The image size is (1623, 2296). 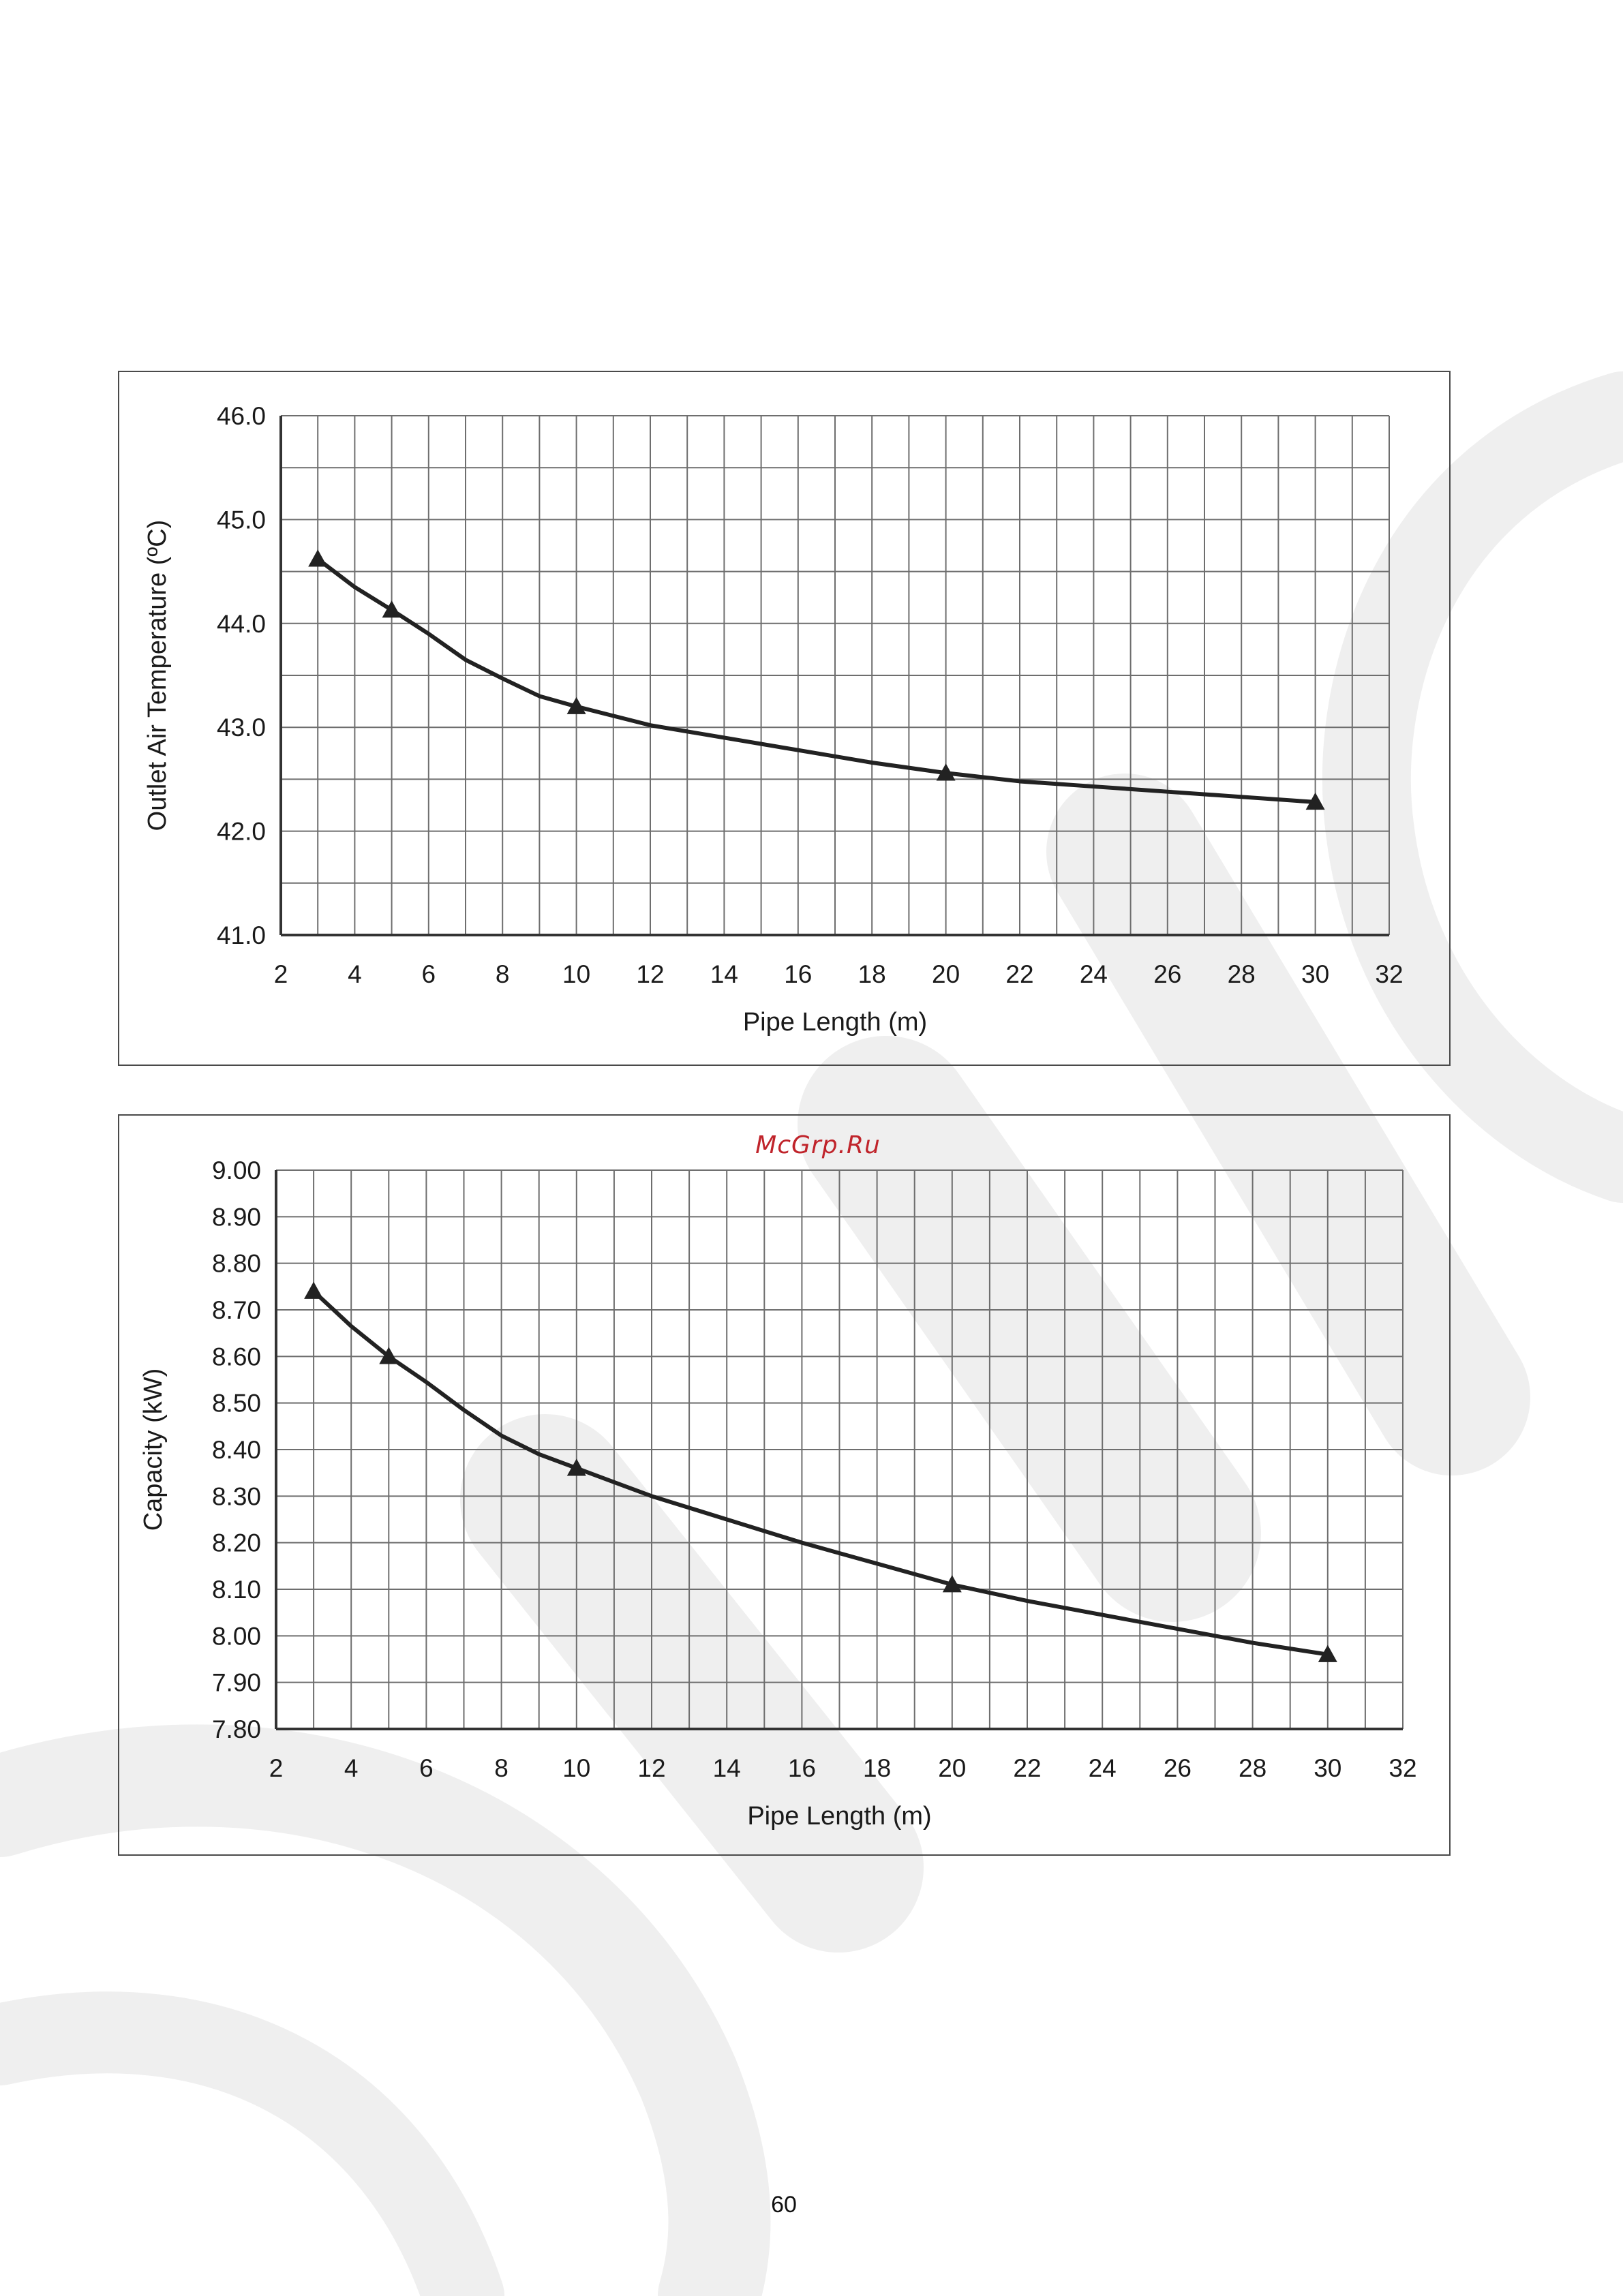 I want to click on y-tick-label: 41.0, so click(x=242, y=935).